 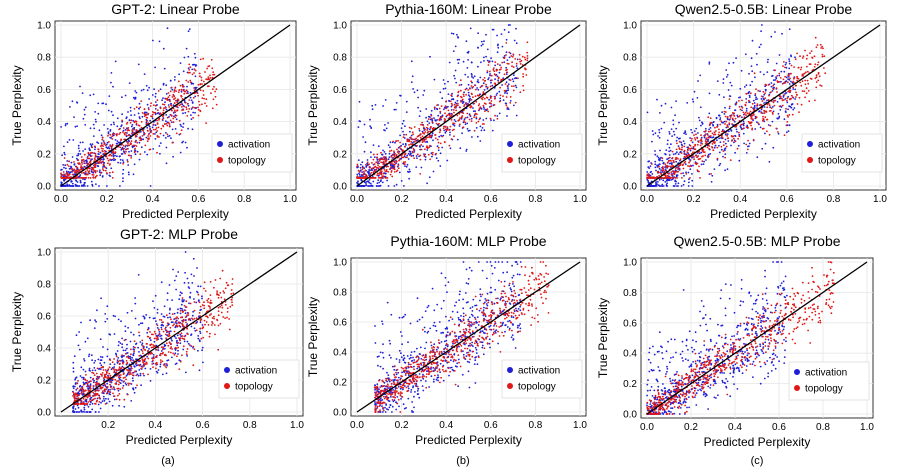 I want to click on x-tick-label: 0.6, so click(x=787, y=199).